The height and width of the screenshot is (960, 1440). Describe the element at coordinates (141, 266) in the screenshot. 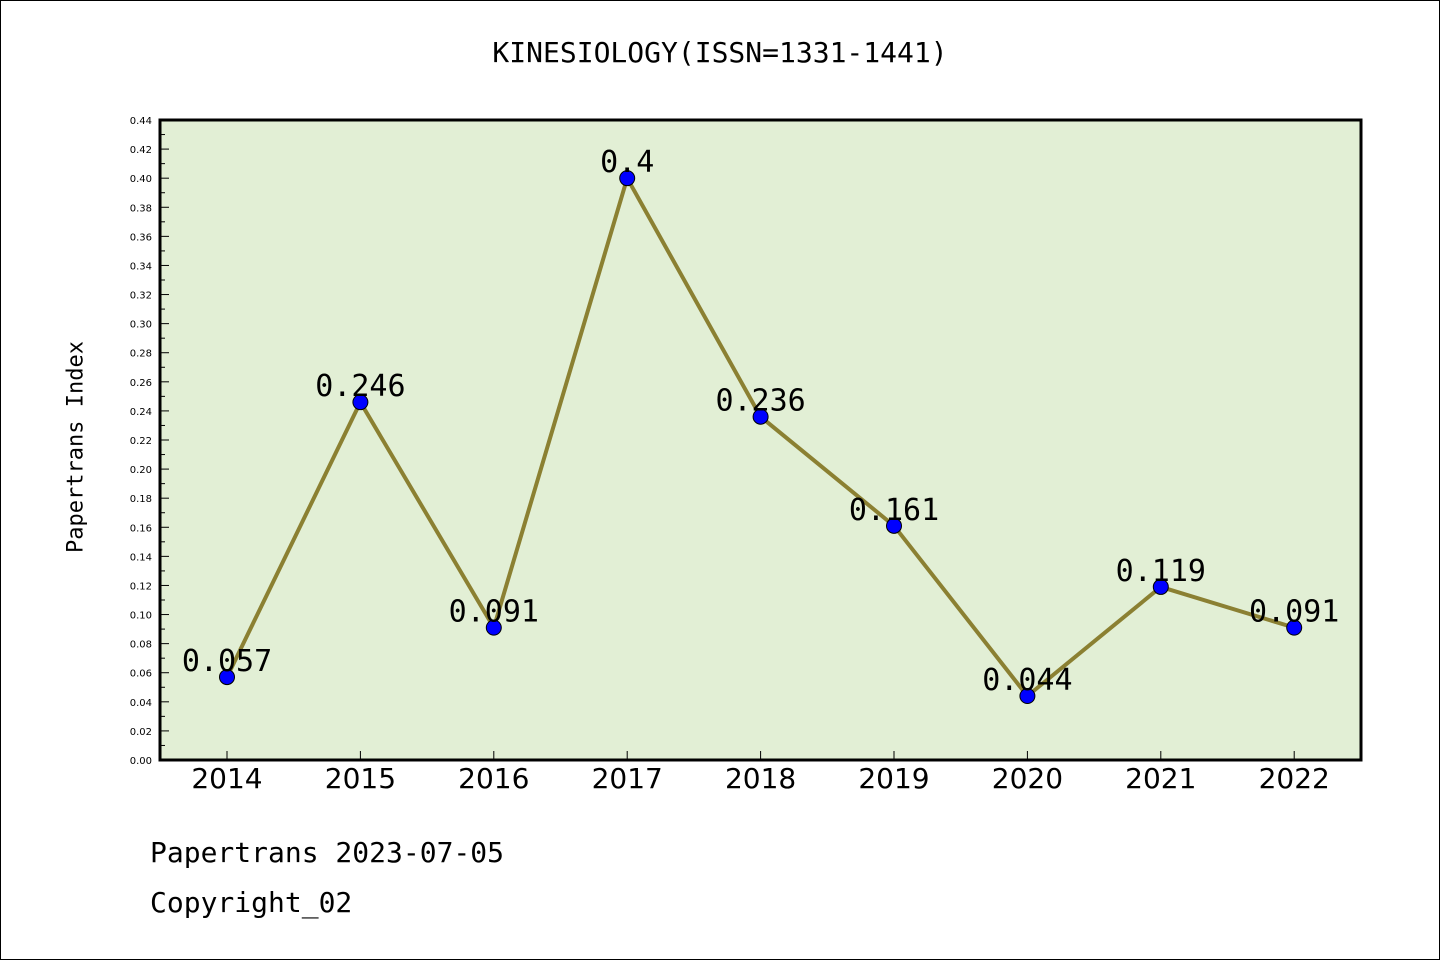

I see `y-tick-label: 0.34` at that location.